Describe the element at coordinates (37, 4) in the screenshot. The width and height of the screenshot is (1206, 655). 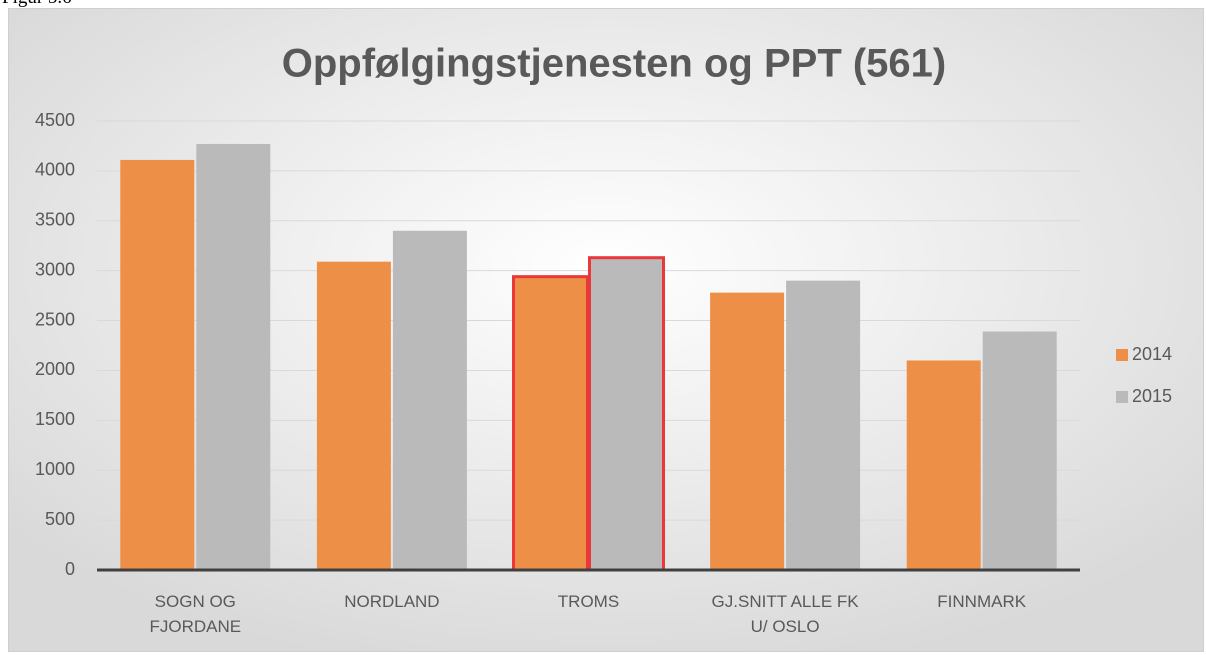
I see `caption: Figur 5.6` at that location.